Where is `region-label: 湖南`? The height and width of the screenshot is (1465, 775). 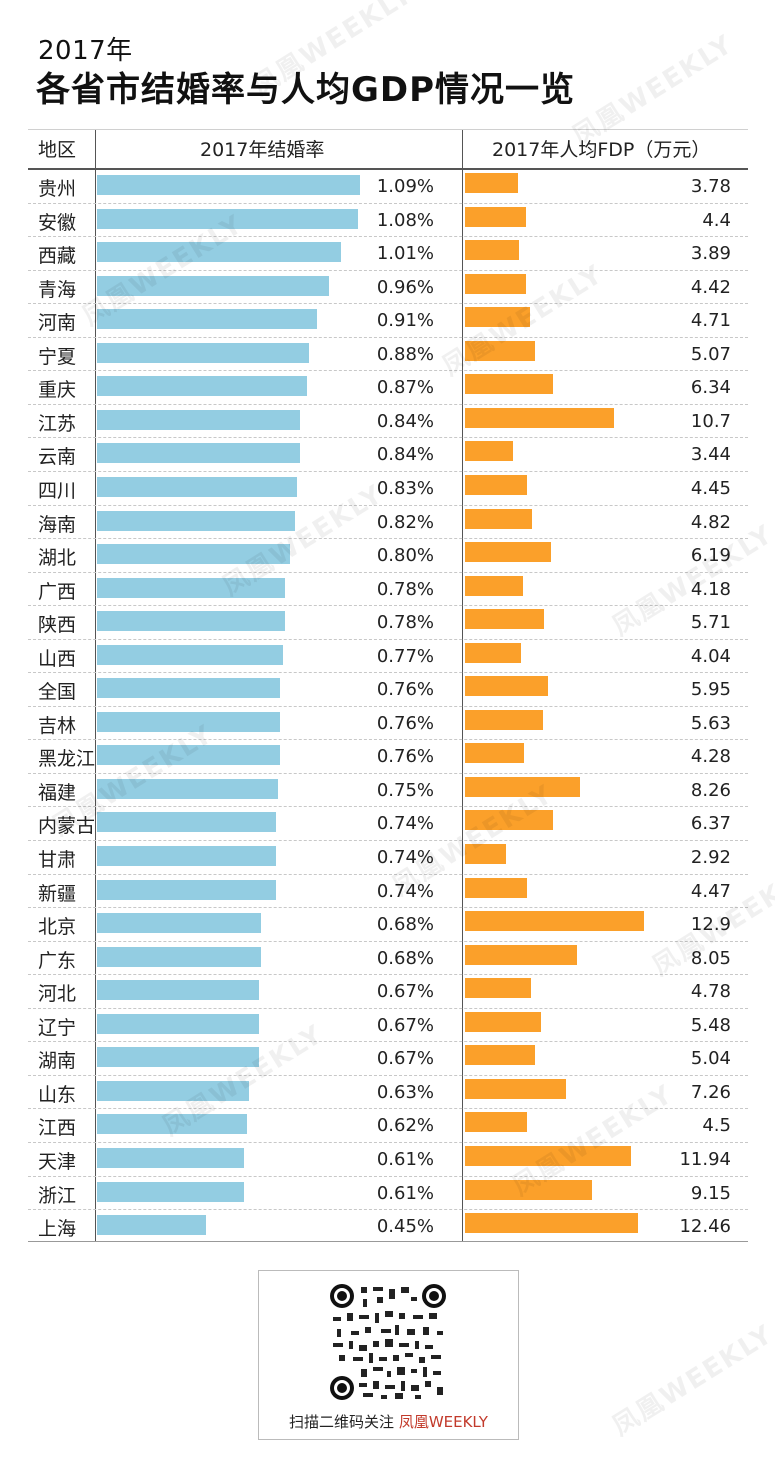
region-label: 湖南 is located at coordinates (57, 1061).